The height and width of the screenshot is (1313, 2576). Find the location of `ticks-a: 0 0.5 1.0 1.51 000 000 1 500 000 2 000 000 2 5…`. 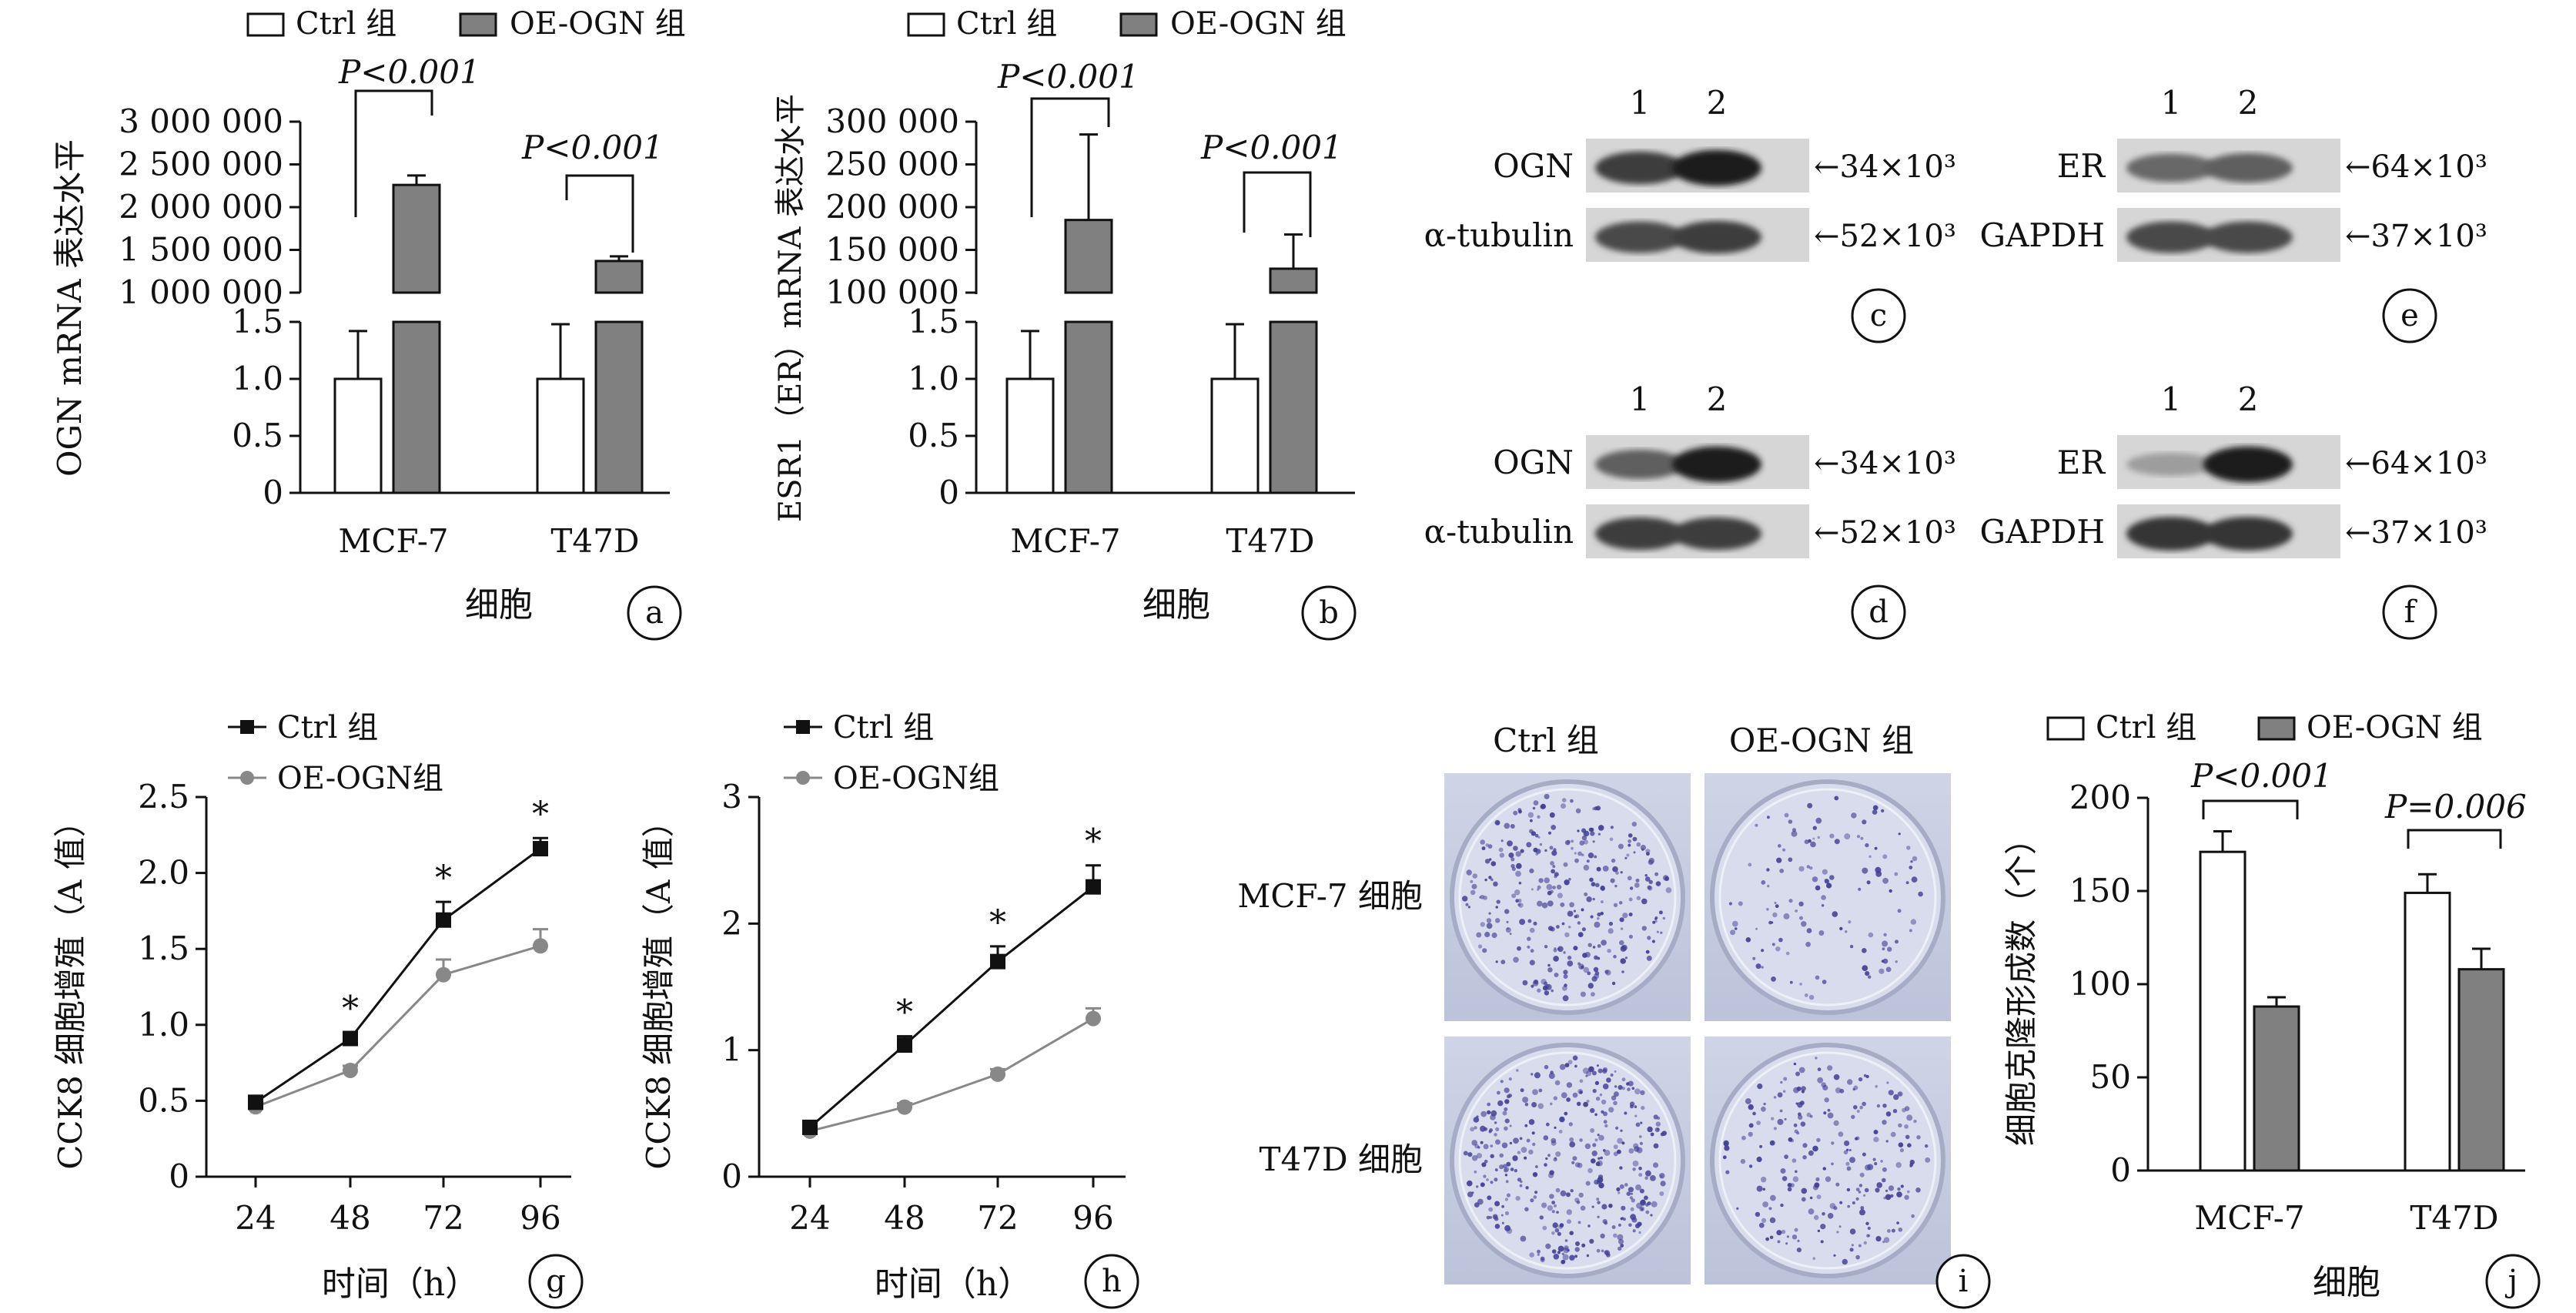

ticks-a: 0 0.5 1.0 1.51 000 000 1 500 000 2 000 000 2 5… is located at coordinates (210, 306).